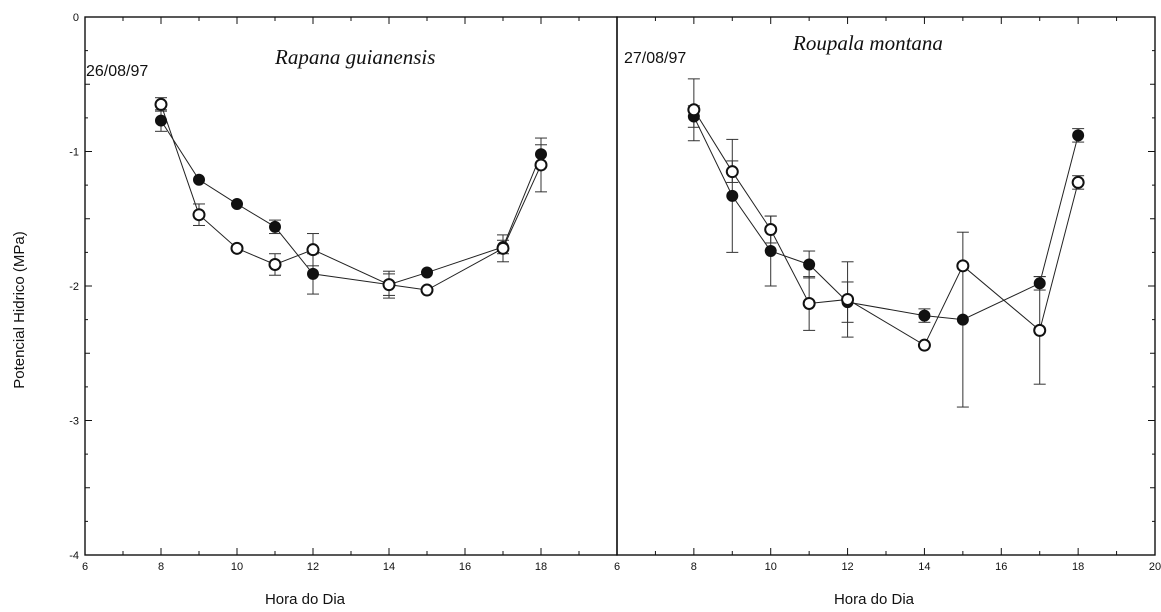 Image resolution: width=1161 pixels, height=612 pixels. I want to click on x-tick-label-right: 14, so click(924, 567).